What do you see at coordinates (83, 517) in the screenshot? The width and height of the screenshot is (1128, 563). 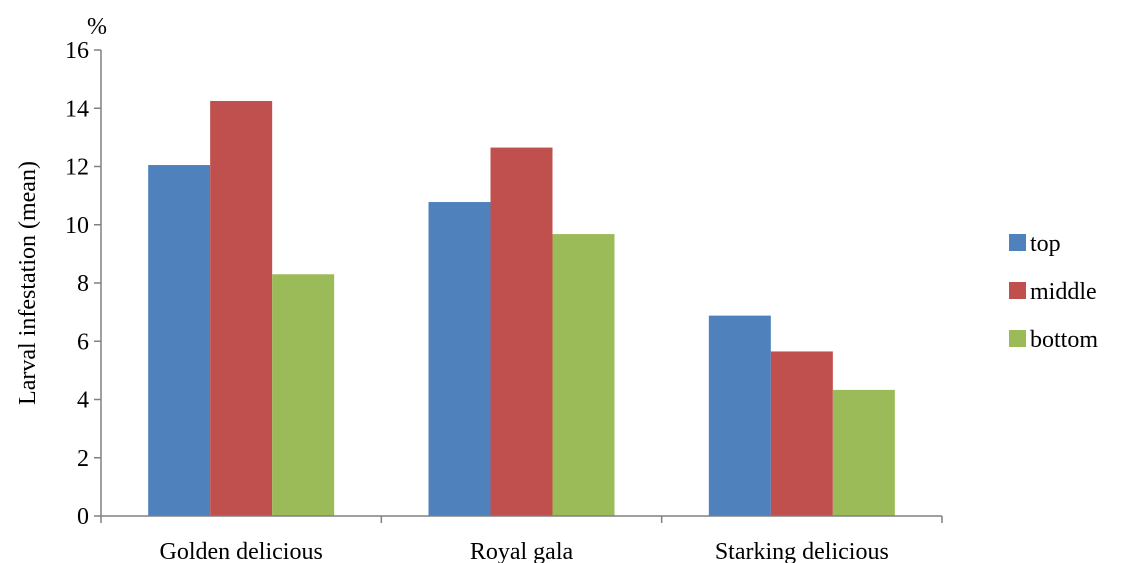 I see `y-tick-label: 0` at bounding box center [83, 517].